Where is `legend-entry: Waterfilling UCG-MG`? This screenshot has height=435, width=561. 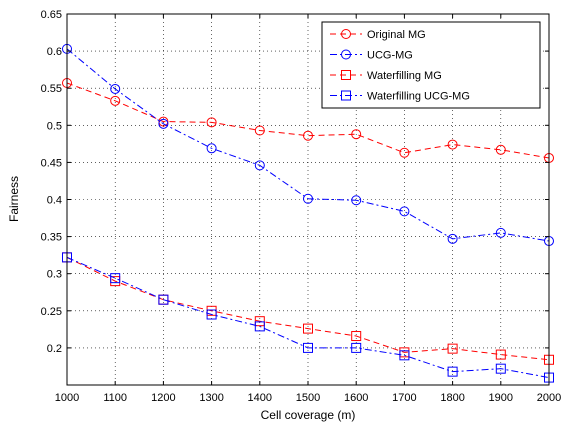
legend-entry: Waterfilling UCG-MG is located at coordinates (400, 96).